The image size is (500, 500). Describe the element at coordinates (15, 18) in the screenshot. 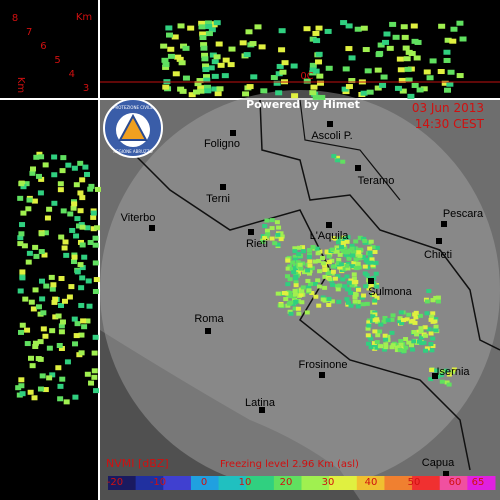

I see `level-label: 8` at that location.